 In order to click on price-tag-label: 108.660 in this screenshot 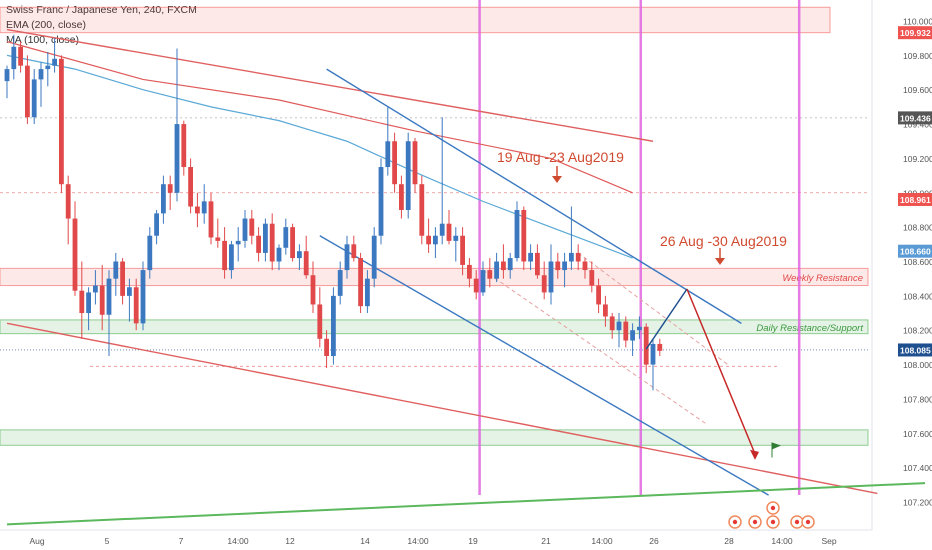, I will do `click(915, 252)`.